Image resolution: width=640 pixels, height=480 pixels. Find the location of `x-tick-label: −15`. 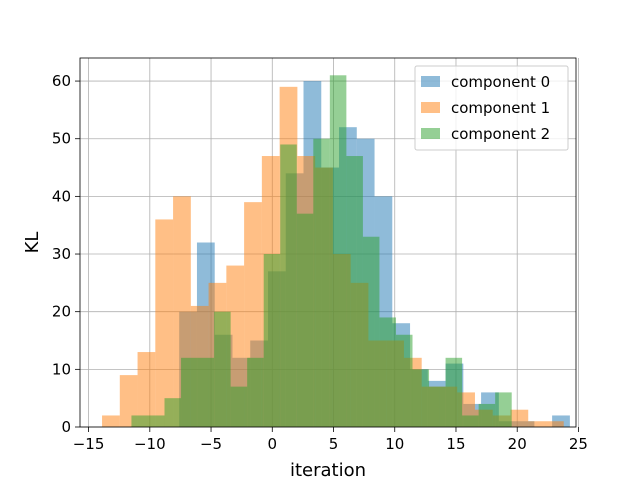

x-tick-label: −15 is located at coordinates (89, 444).